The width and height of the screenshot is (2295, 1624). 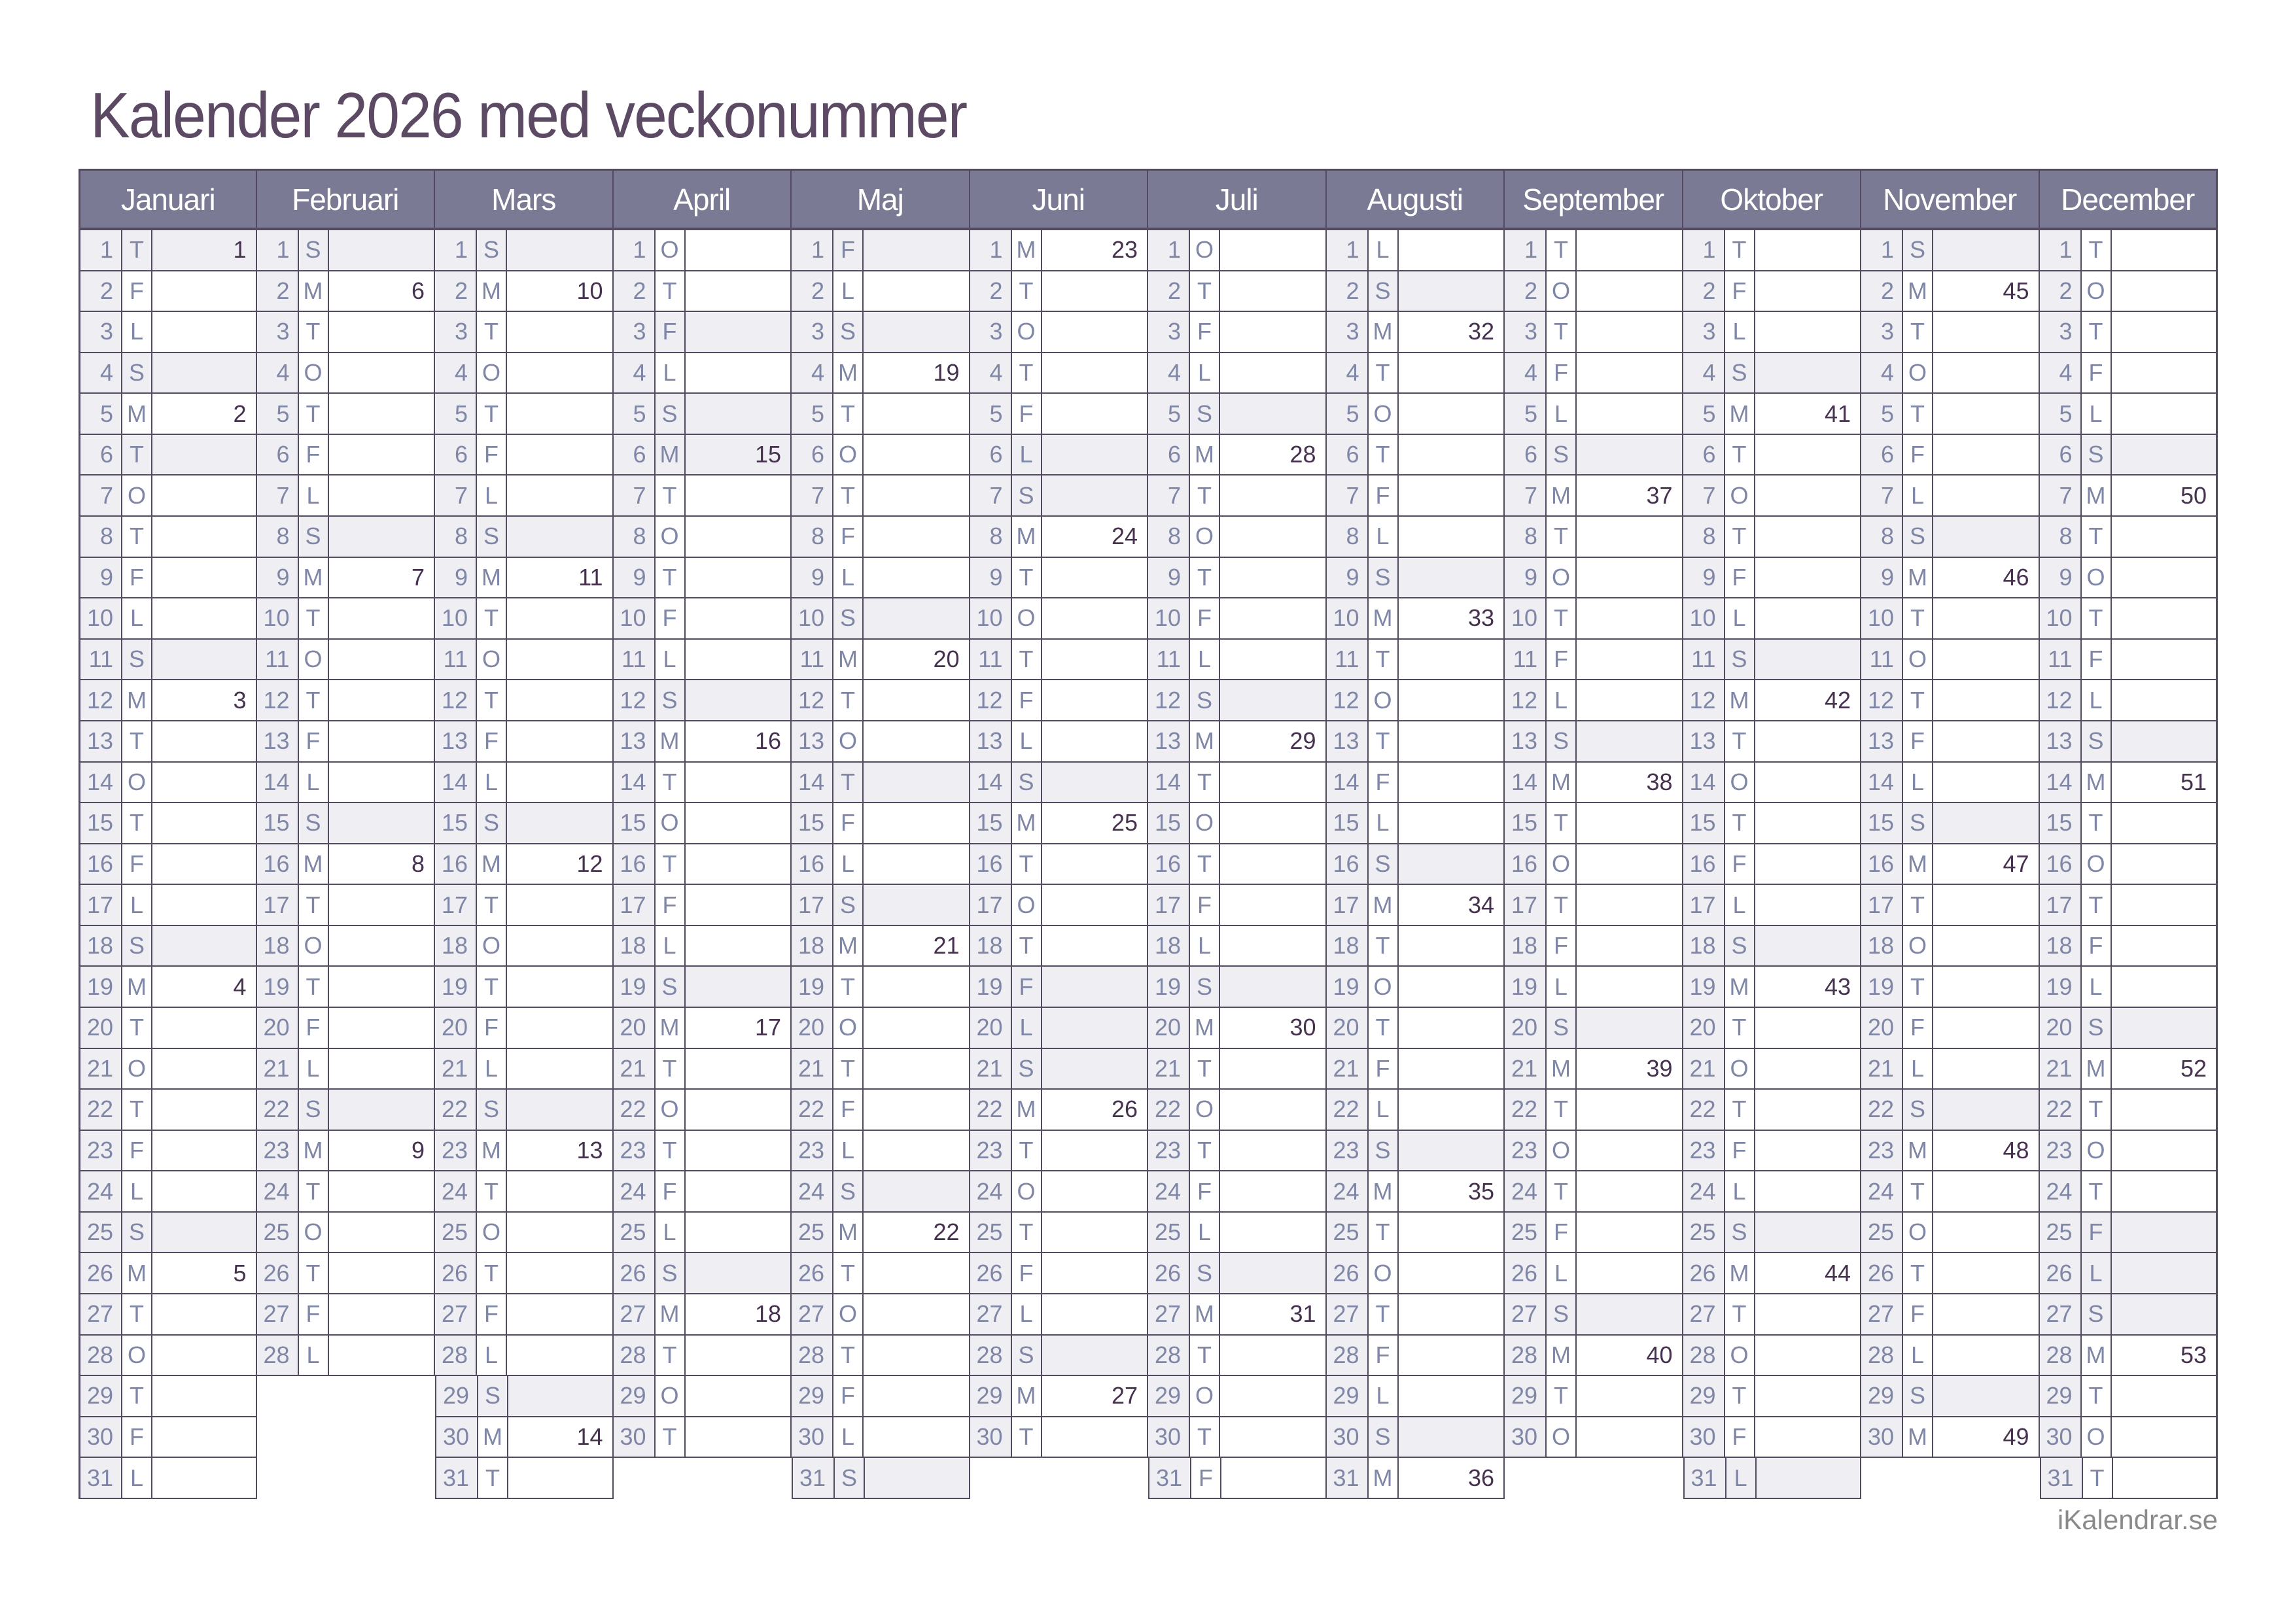 What do you see at coordinates (1594, 824) in the screenshot?
I see `day-row: 15 T` at bounding box center [1594, 824].